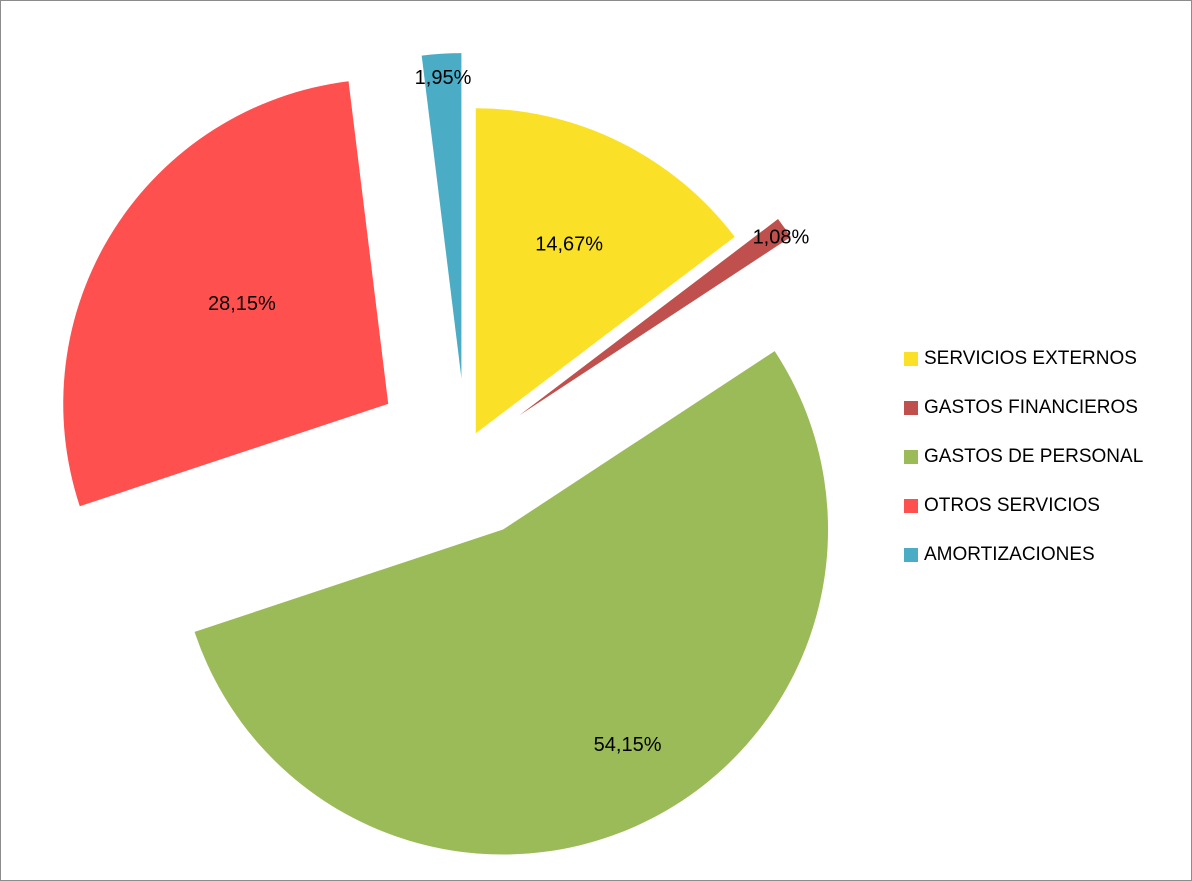  What do you see at coordinates (1012, 505) in the screenshot?
I see `legend-label: OTROS SERVICIOS` at bounding box center [1012, 505].